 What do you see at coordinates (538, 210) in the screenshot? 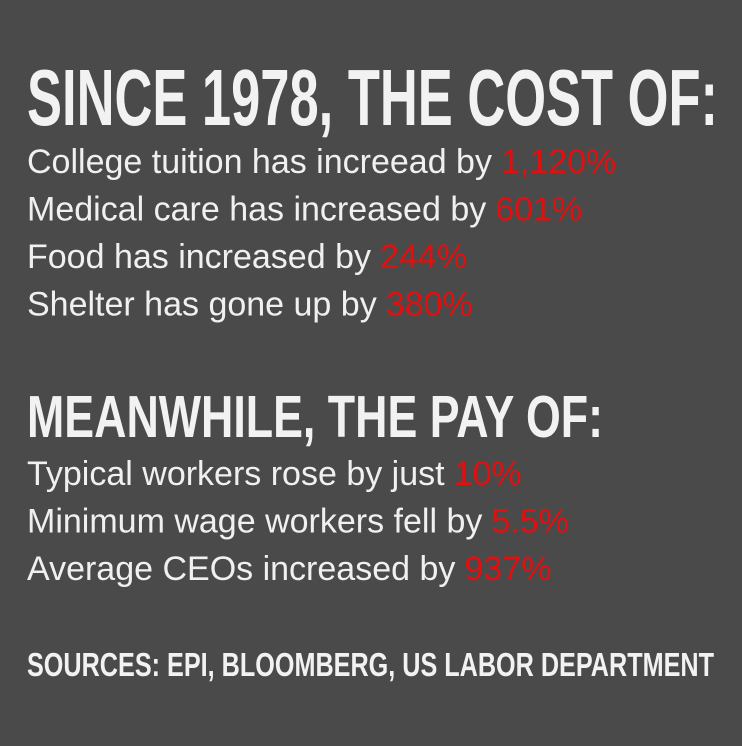
I see `stat-value: 601%` at bounding box center [538, 210].